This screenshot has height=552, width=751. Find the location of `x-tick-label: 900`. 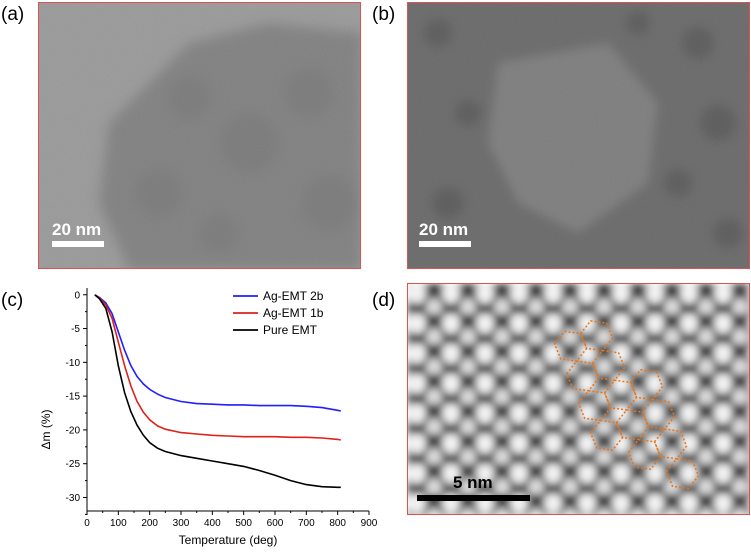

x-tick-label: 900 is located at coordinates (369, 523).